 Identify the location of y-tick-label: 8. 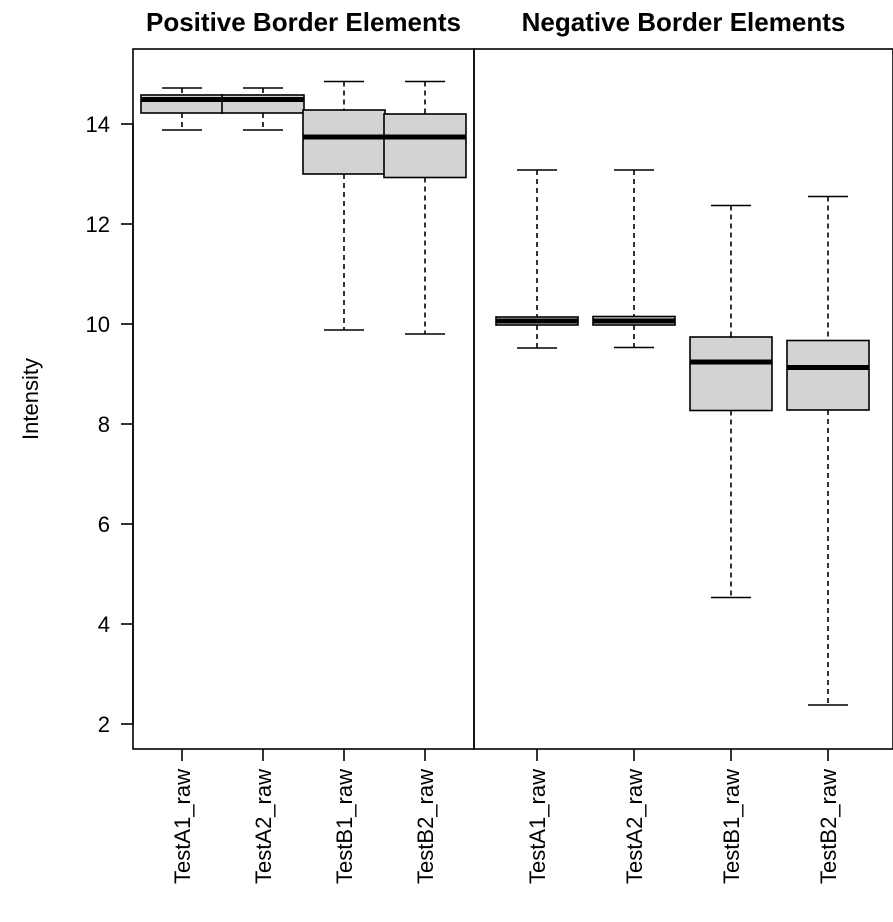
(104, 424).